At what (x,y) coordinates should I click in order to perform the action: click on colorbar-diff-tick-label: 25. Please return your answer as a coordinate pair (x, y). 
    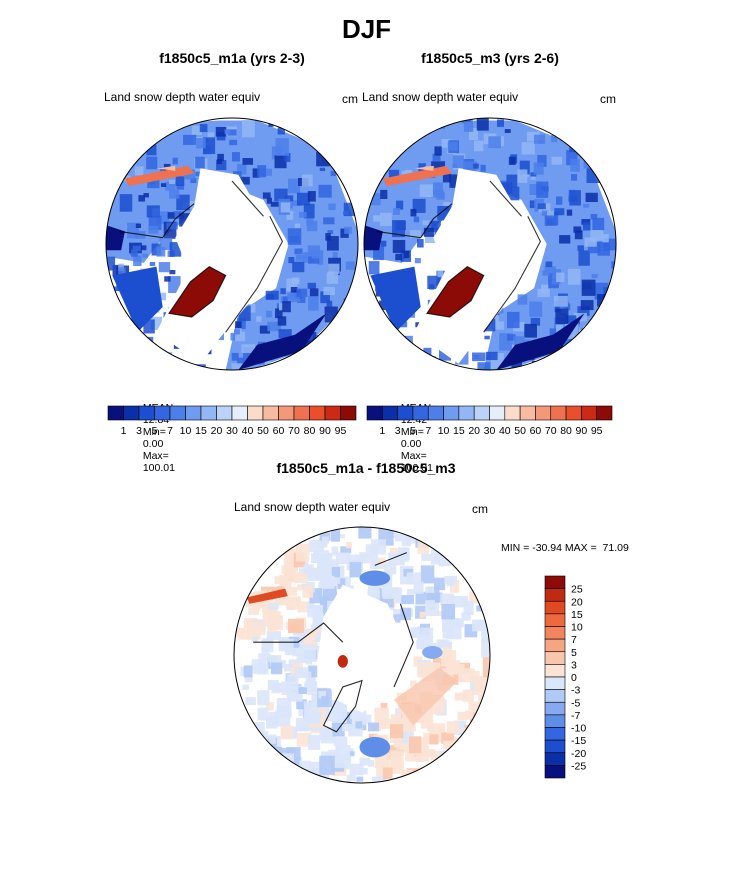
    Looking at the image, I should click on (577, 590).